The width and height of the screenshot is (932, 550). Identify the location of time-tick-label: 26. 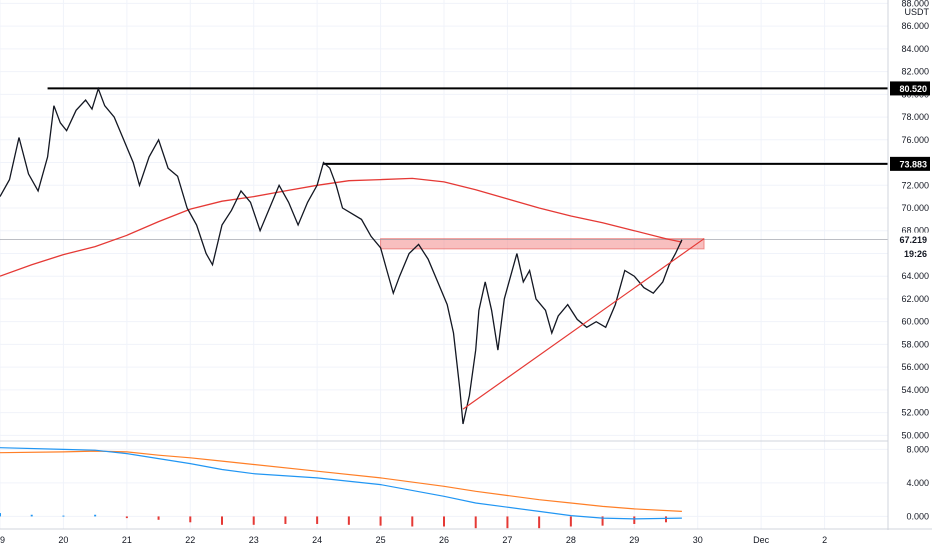
(444, 540).